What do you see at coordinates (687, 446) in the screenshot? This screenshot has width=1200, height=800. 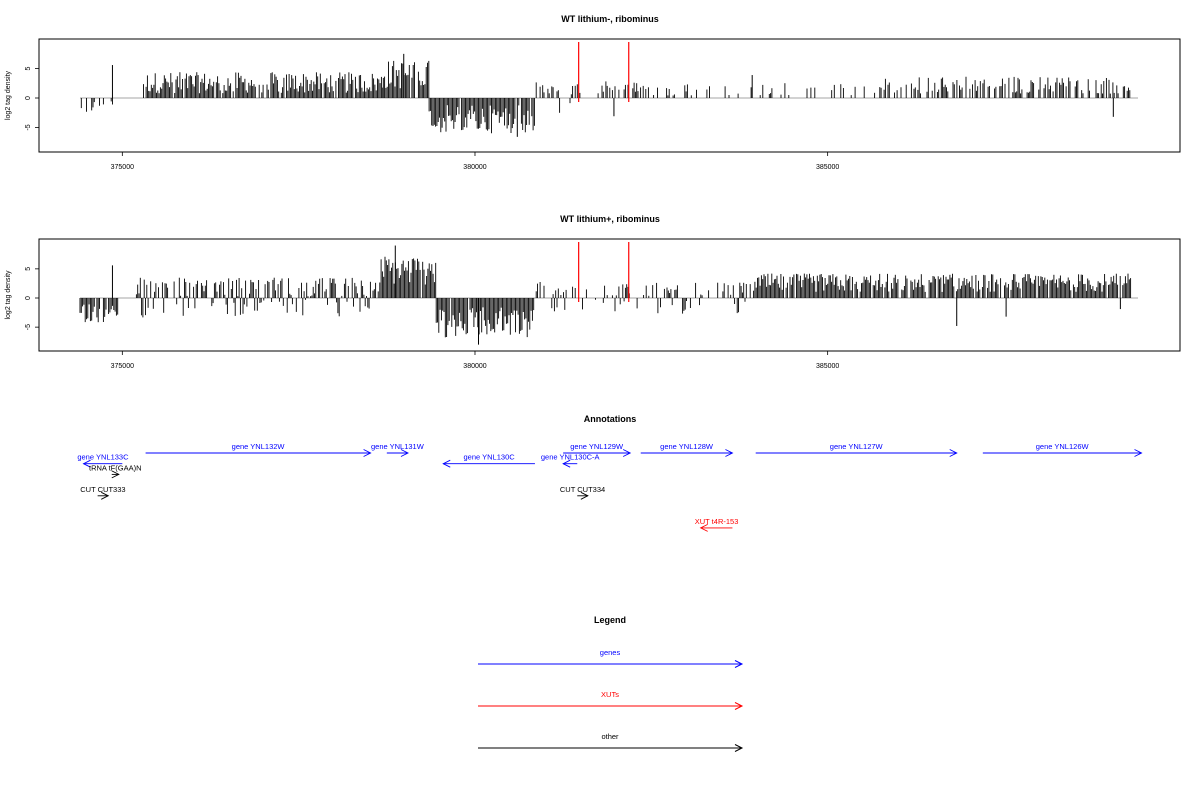 I see `annotation-label: gene YNL128W` at bounding box center [687, 446].